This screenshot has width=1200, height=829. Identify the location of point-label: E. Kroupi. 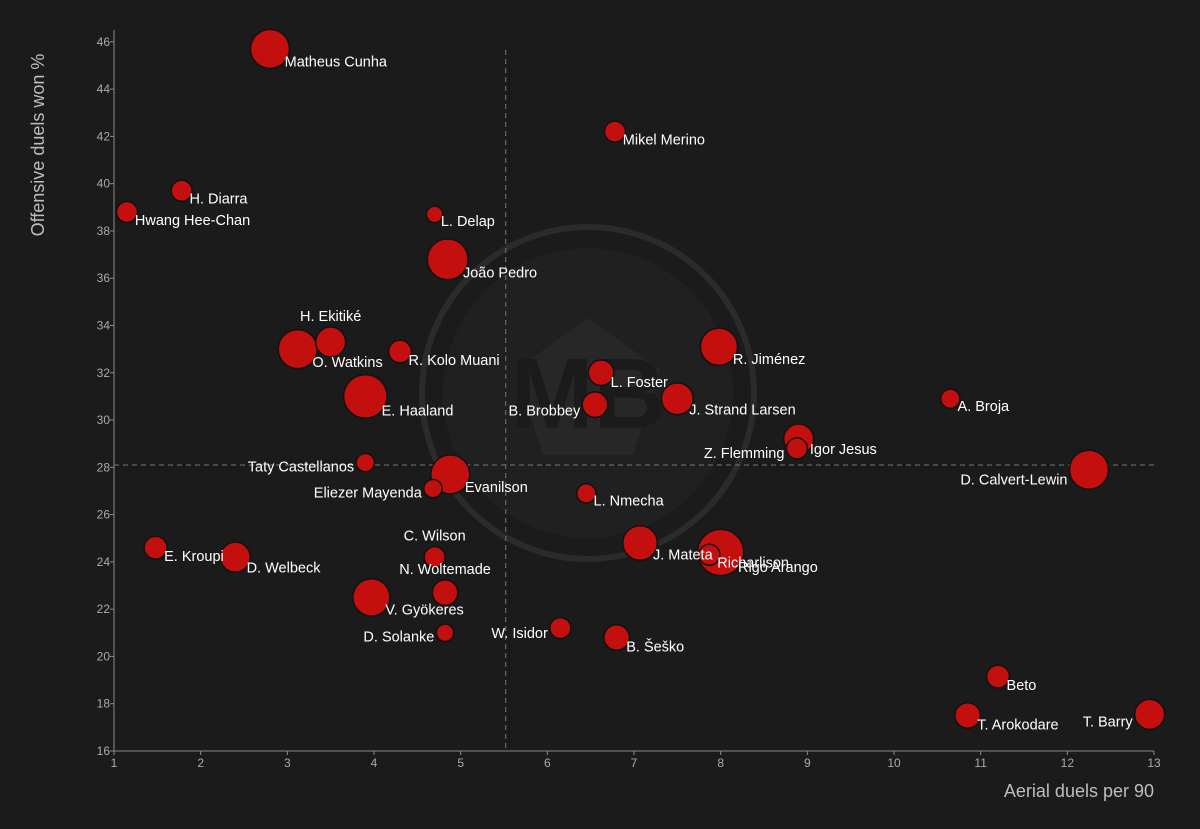
(194, 557).